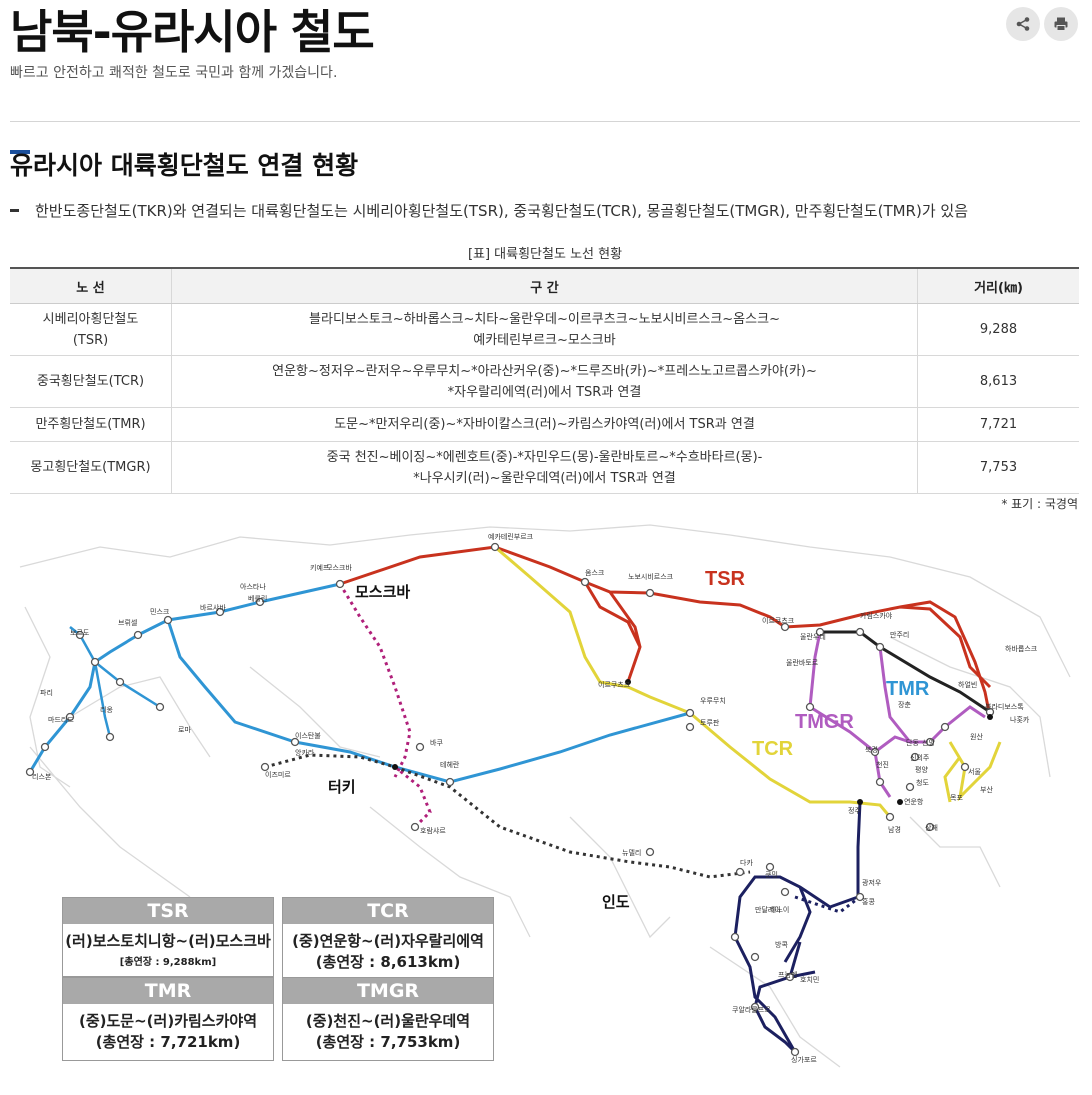 The width and height of the screenshot is (1092, 1095). I want to click on route-cell-line: 시베리아횡단철도, so click(90, 319).